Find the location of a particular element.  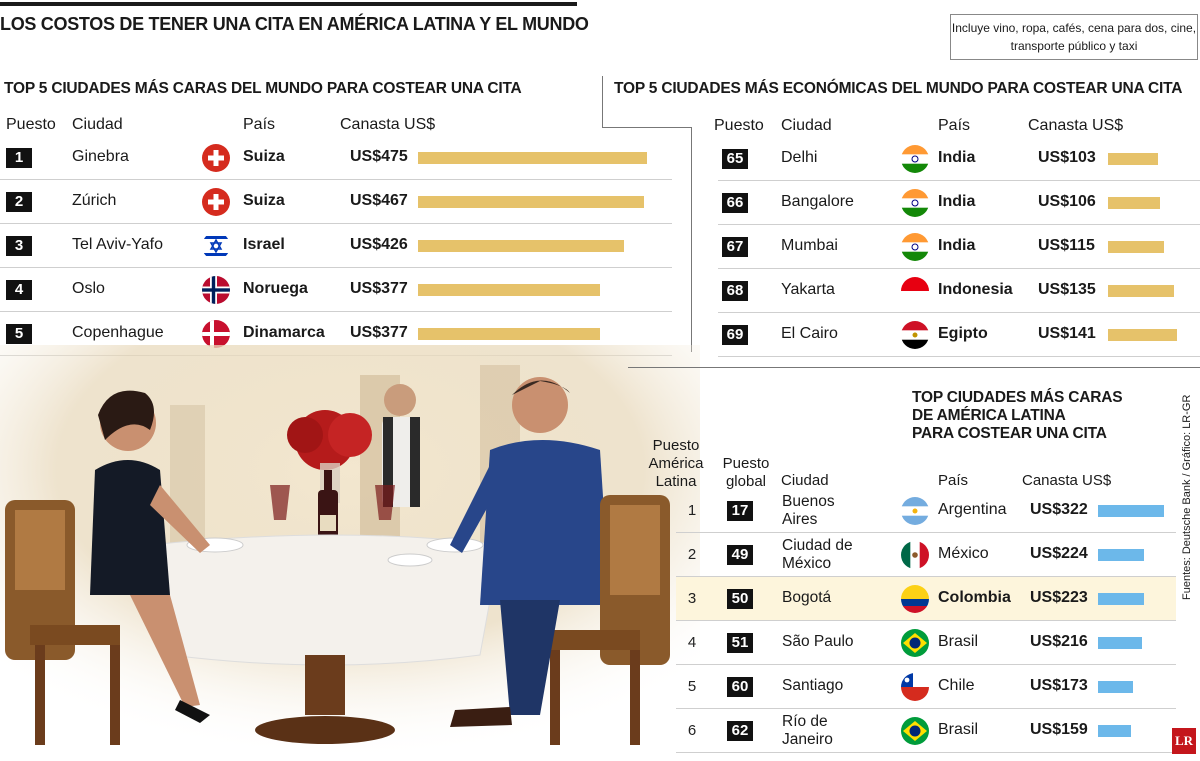

country-name: Indonesia is located at coordinates (975, 289).